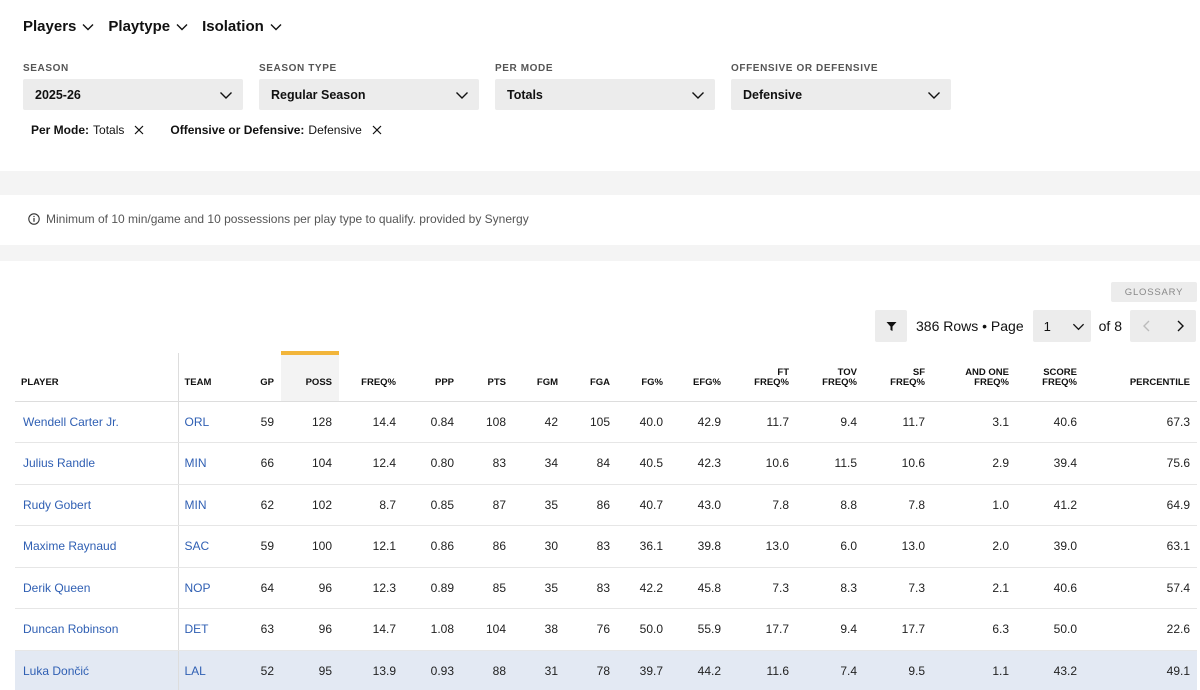 This screenshot has height=690, width=1200. I want to click on page-select: 1, so click(1061, 326).